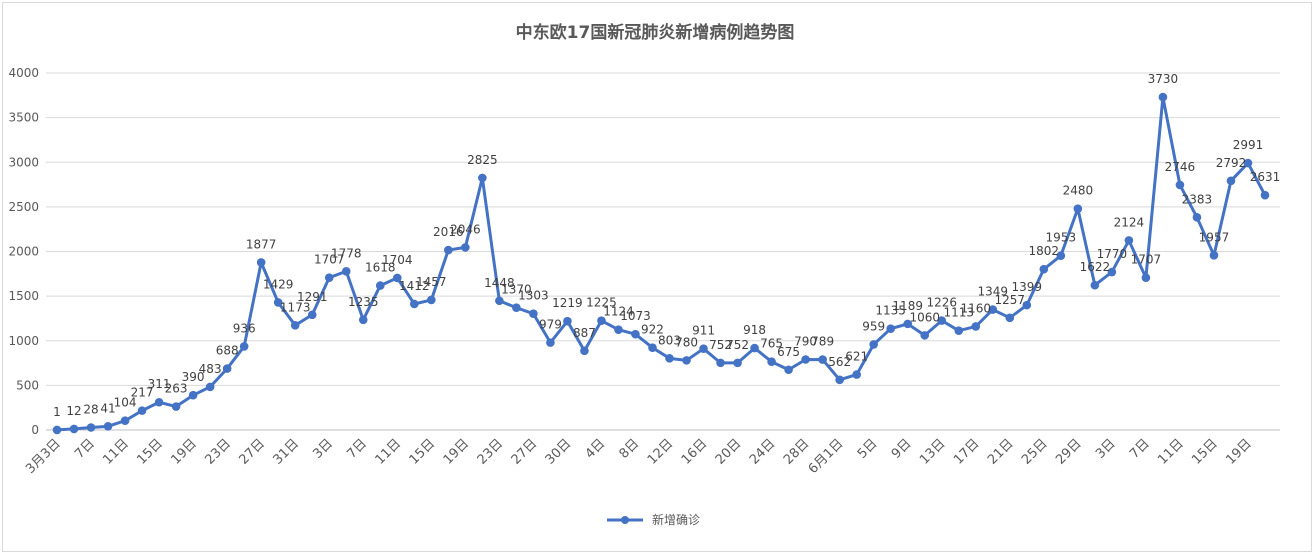 The height and width of the screenshot is (554, 1314). What do you see at coordinates (312, 297) in the screenshot?
I see `data-label: 1291` at bounding box center [312, 297].